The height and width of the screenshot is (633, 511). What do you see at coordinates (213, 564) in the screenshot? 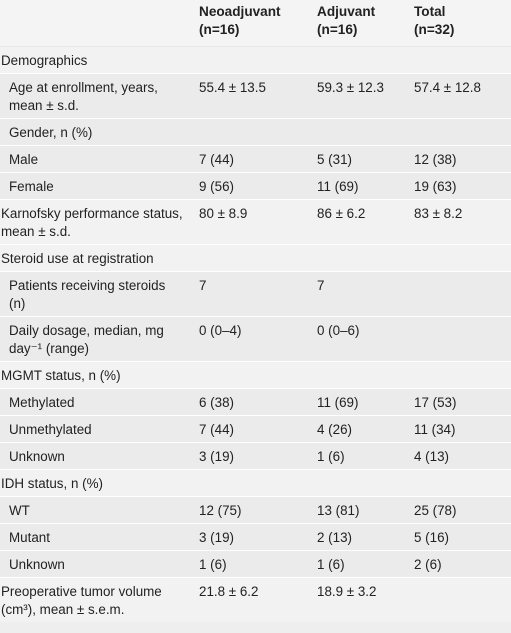
I see `cell-neoadjuvant: 1 (6)` at bounding box center [213, 564].